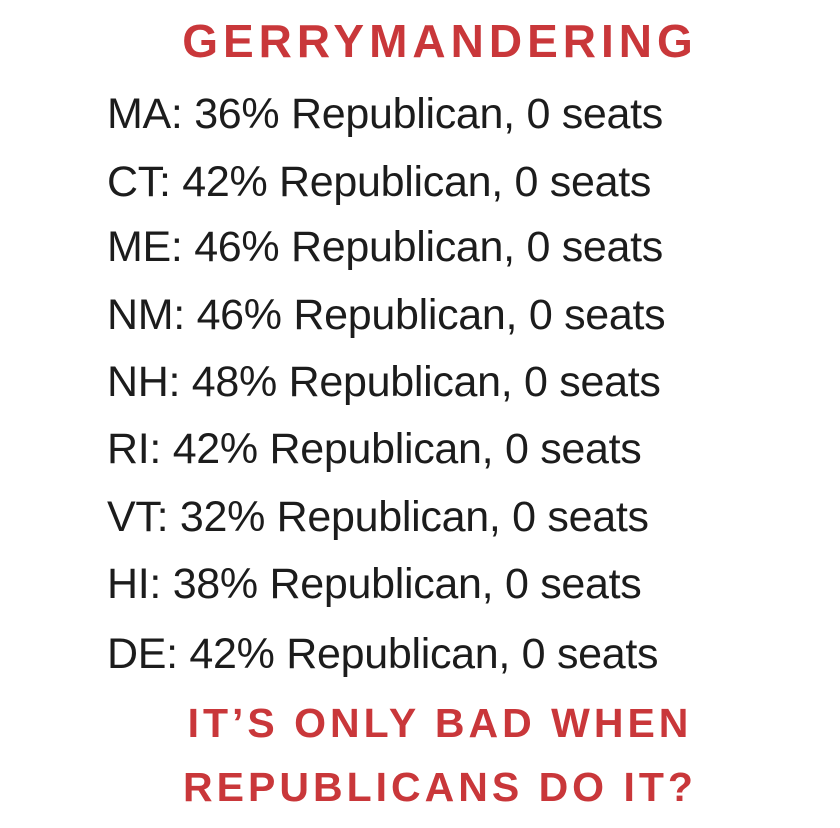 The image size is (840, 828). What do you see at coordinates (374, 584) in the screenshot?
I see `state-row: HI: 38% Republican, 0 seats` at bounding box center [374, 584].